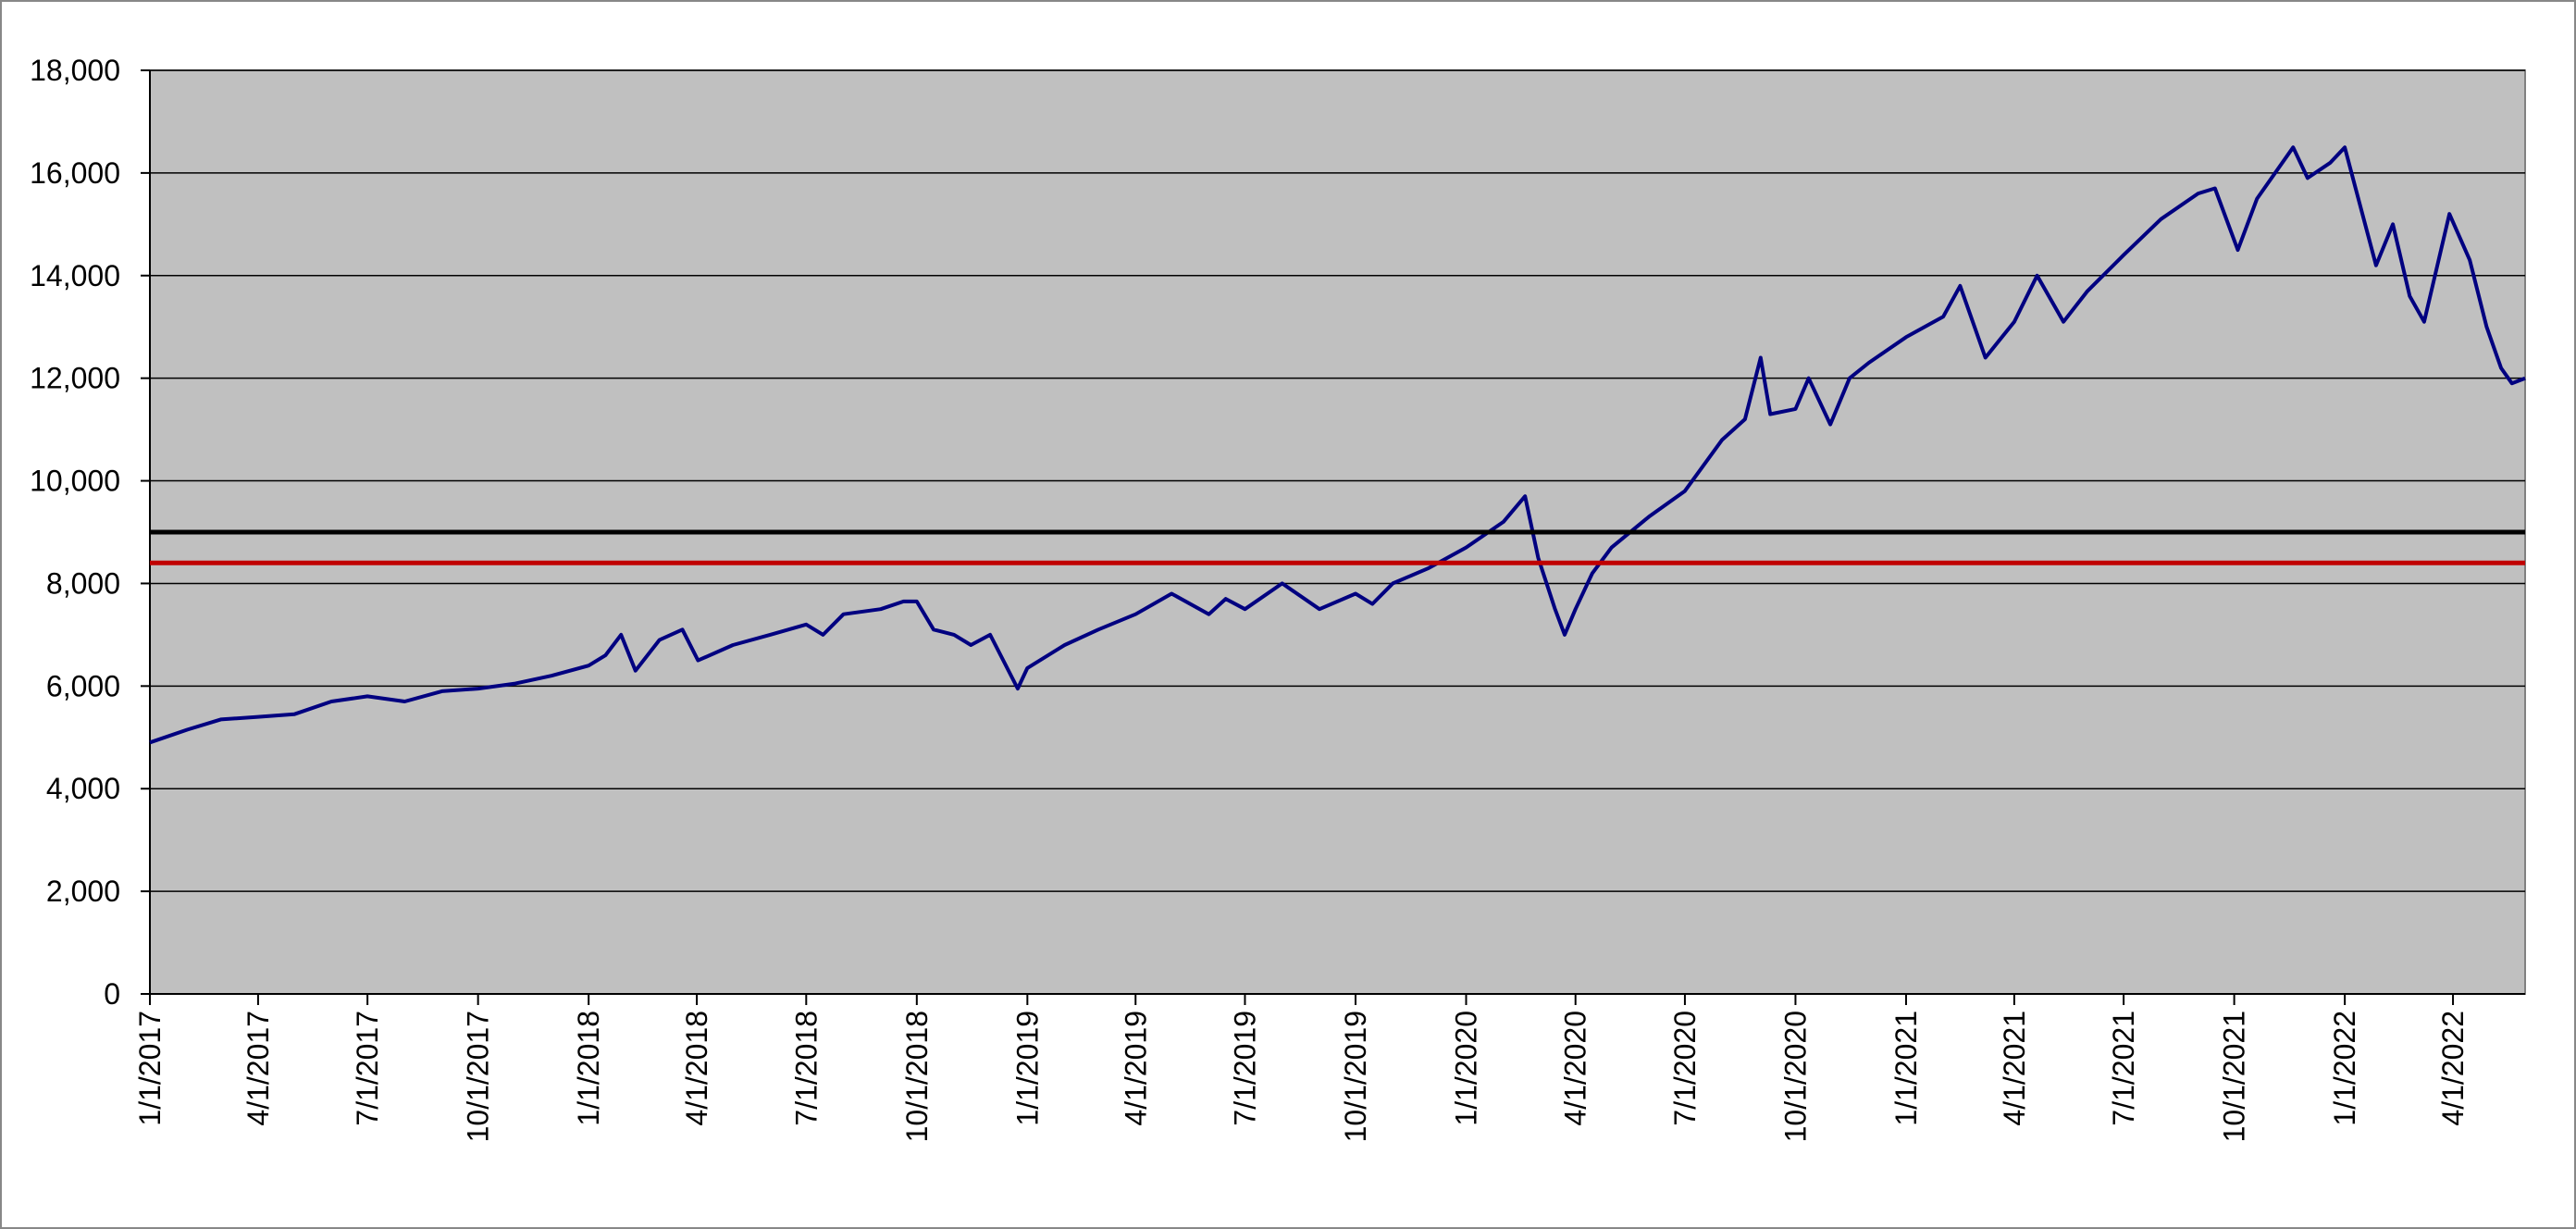 The width and height of the screenshot is (2576, 1229). Describe the element at coordinates (917, 1076) in the screenshot. I see `x-tick-label: 10/1/2018` at that location.